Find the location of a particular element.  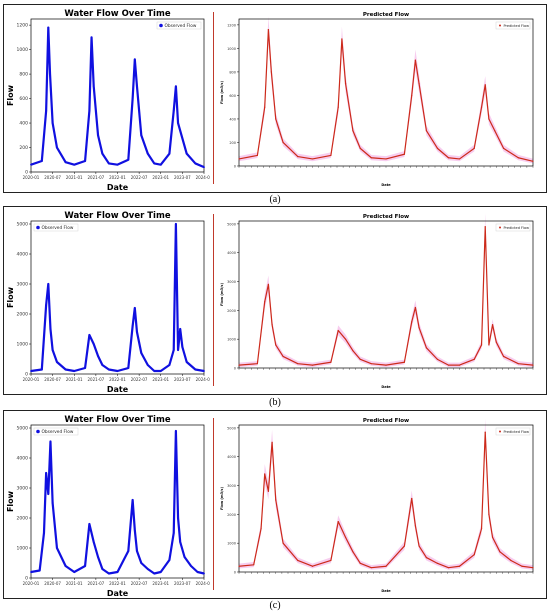

y-tick-label: 5000 is located at coordinates (231, 428).